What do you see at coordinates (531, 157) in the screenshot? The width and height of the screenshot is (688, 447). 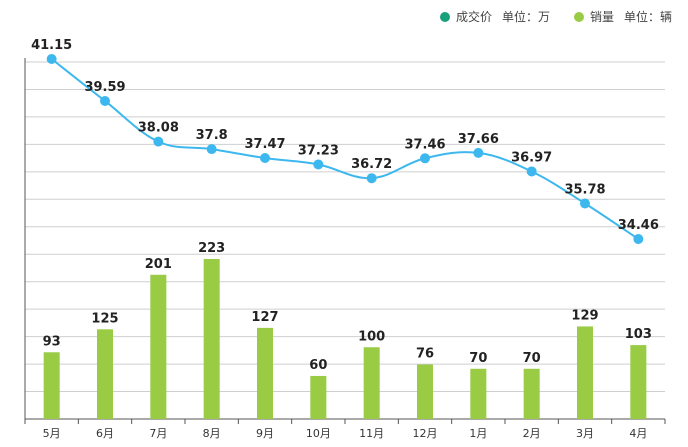 I see `price-value-label: 36.97` at bounding box center [531, 157].